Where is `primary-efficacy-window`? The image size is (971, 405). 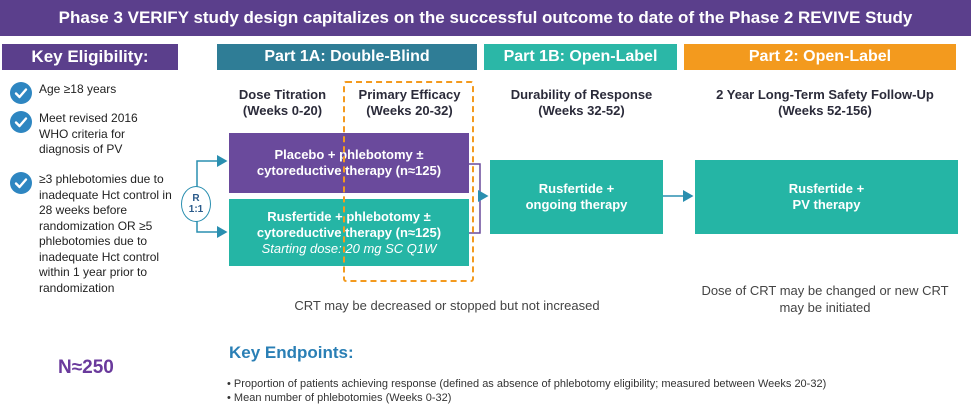
primary-efficacy-window is located at coordinates (408, 181).